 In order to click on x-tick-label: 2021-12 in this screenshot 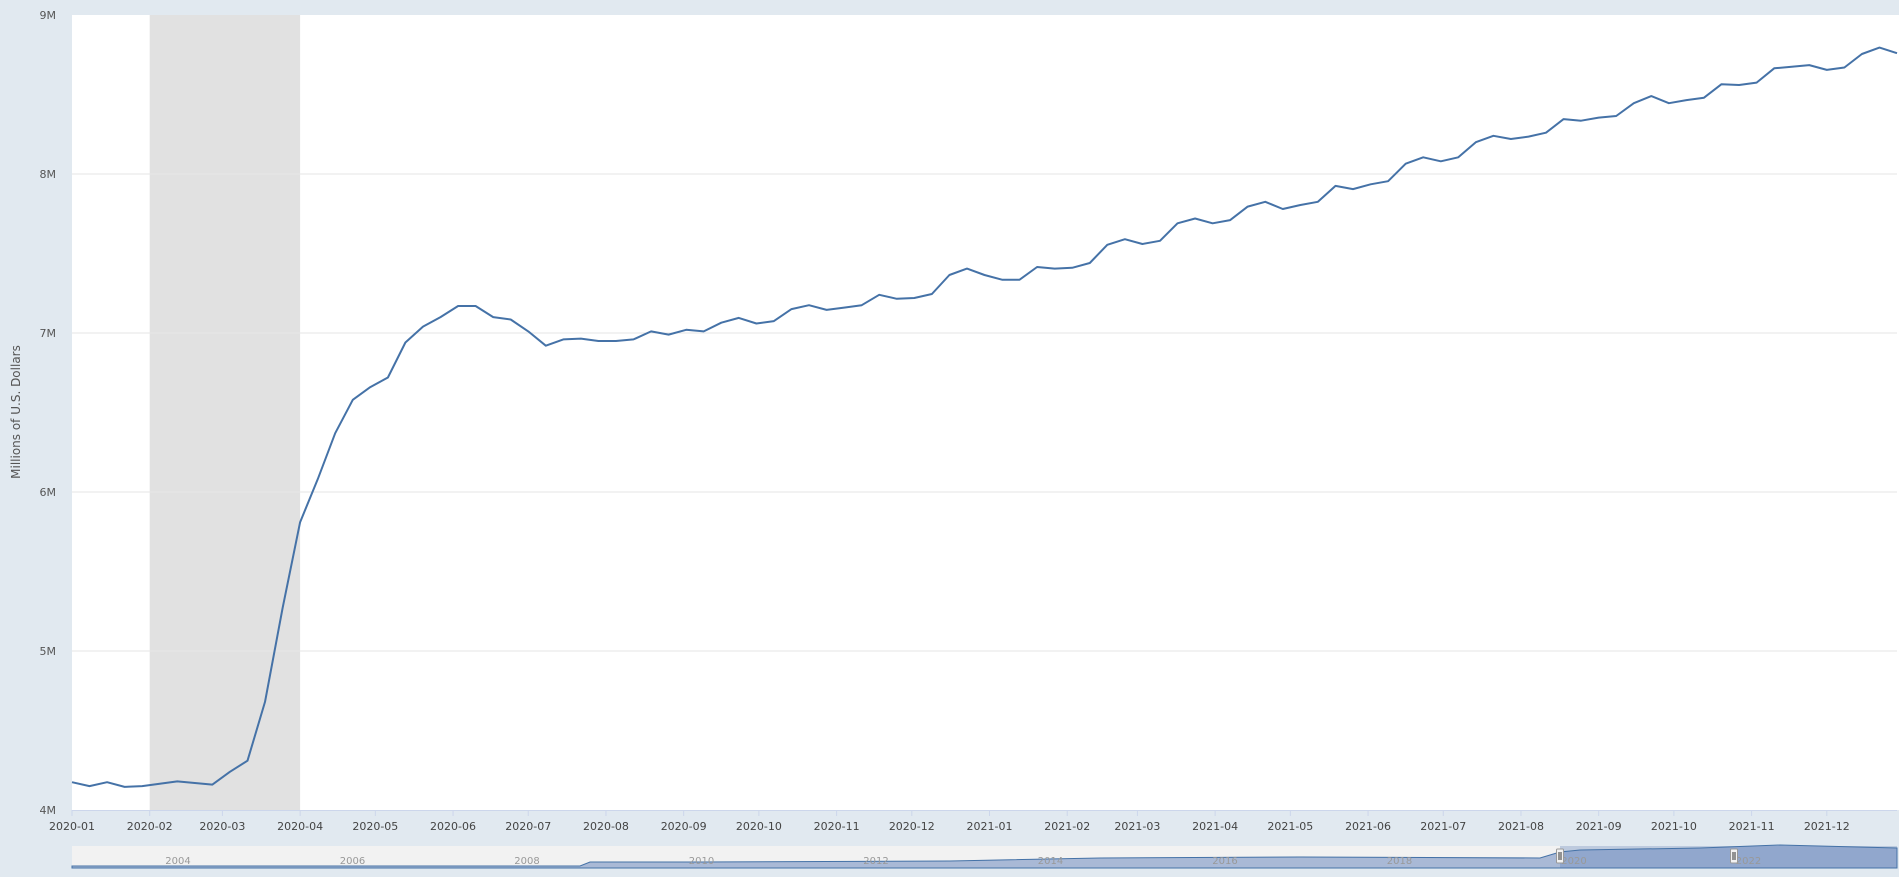, I will do `click(1827, 826)`.